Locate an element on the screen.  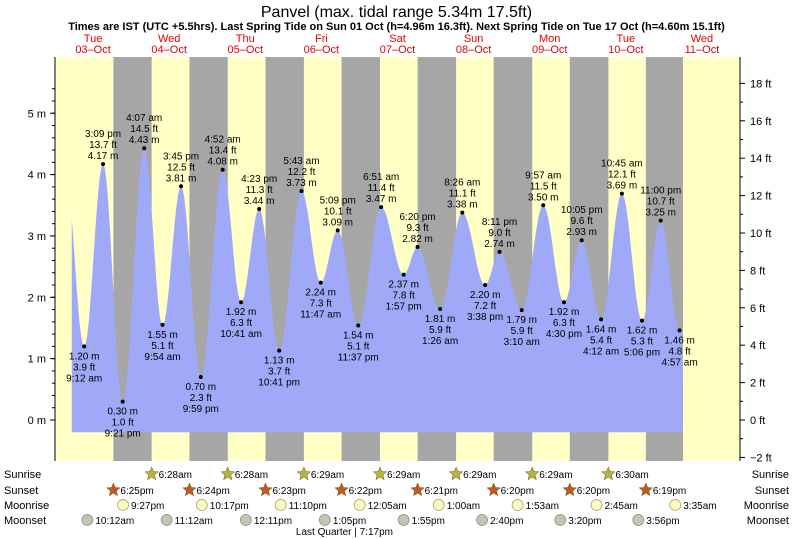
extreme-height-ft: 2.3 ft is located at coordinates (201, 398).